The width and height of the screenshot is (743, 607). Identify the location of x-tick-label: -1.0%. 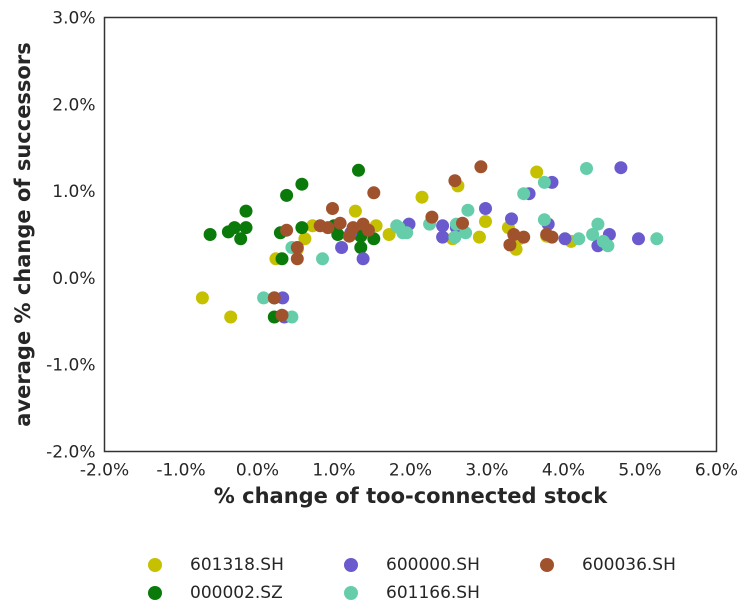
(180, 471).